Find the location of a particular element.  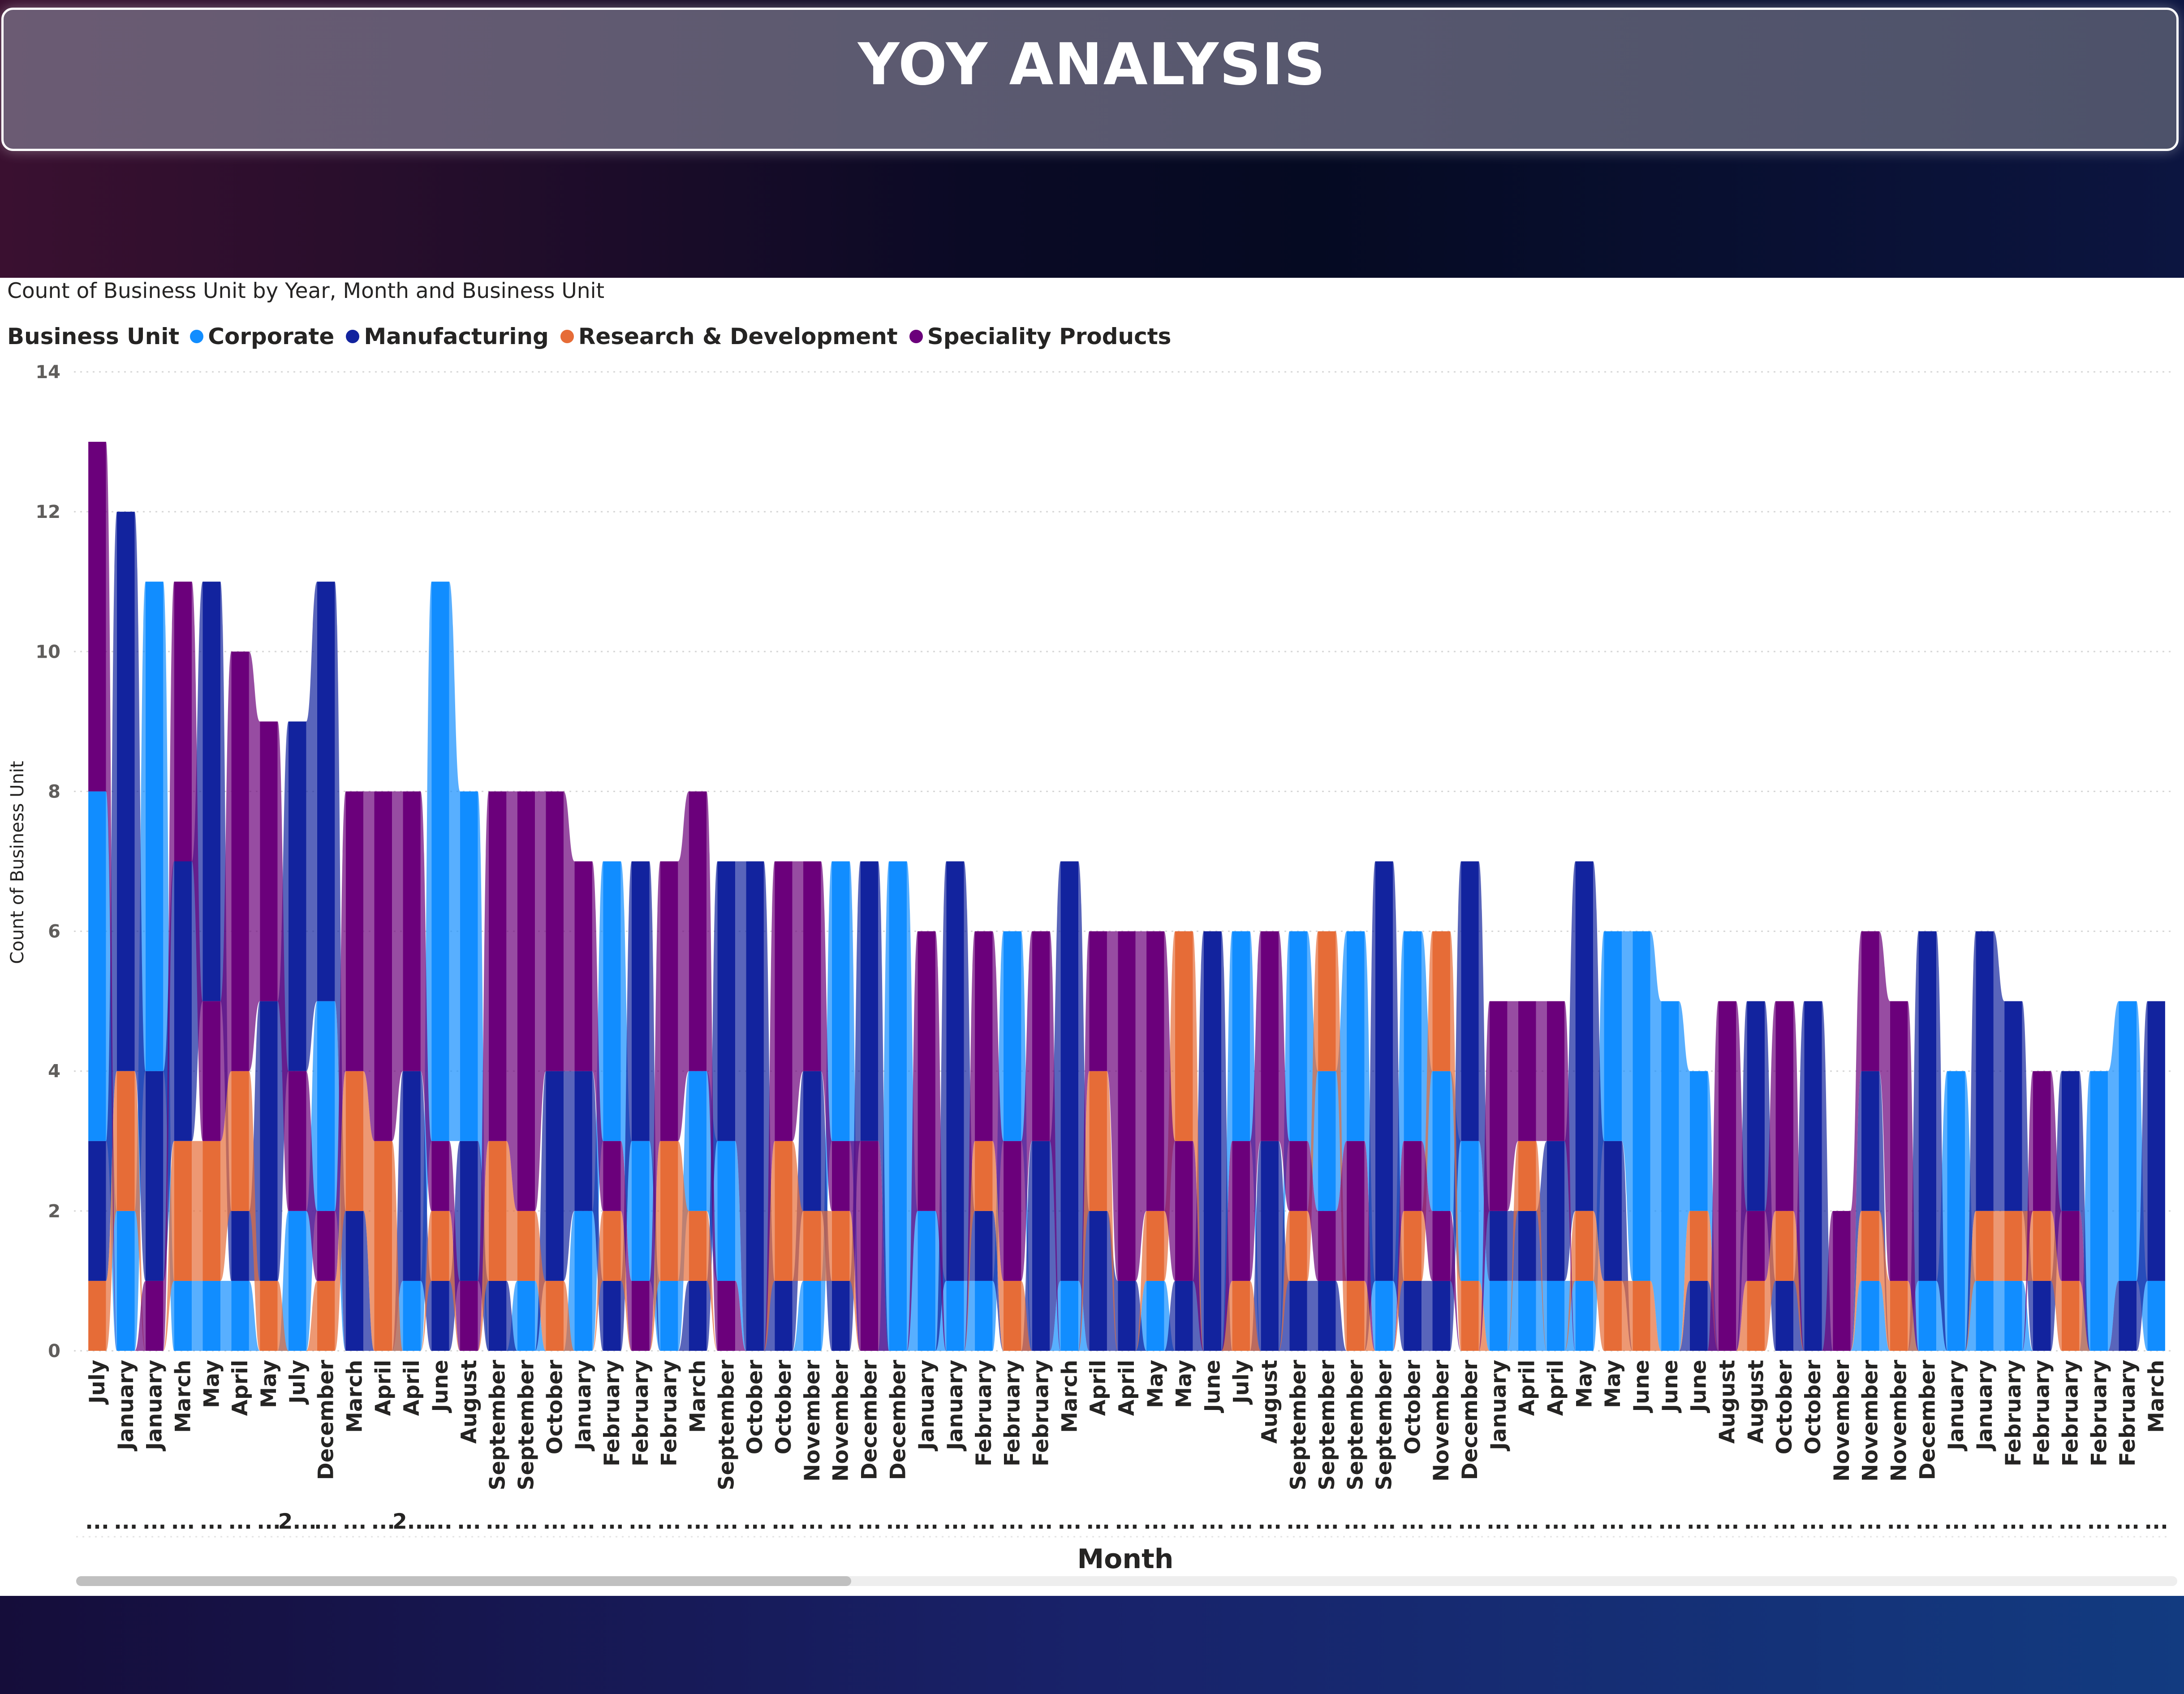

legend-item-speciality-products: Speciality Products is located at coordinates (1040, 336).